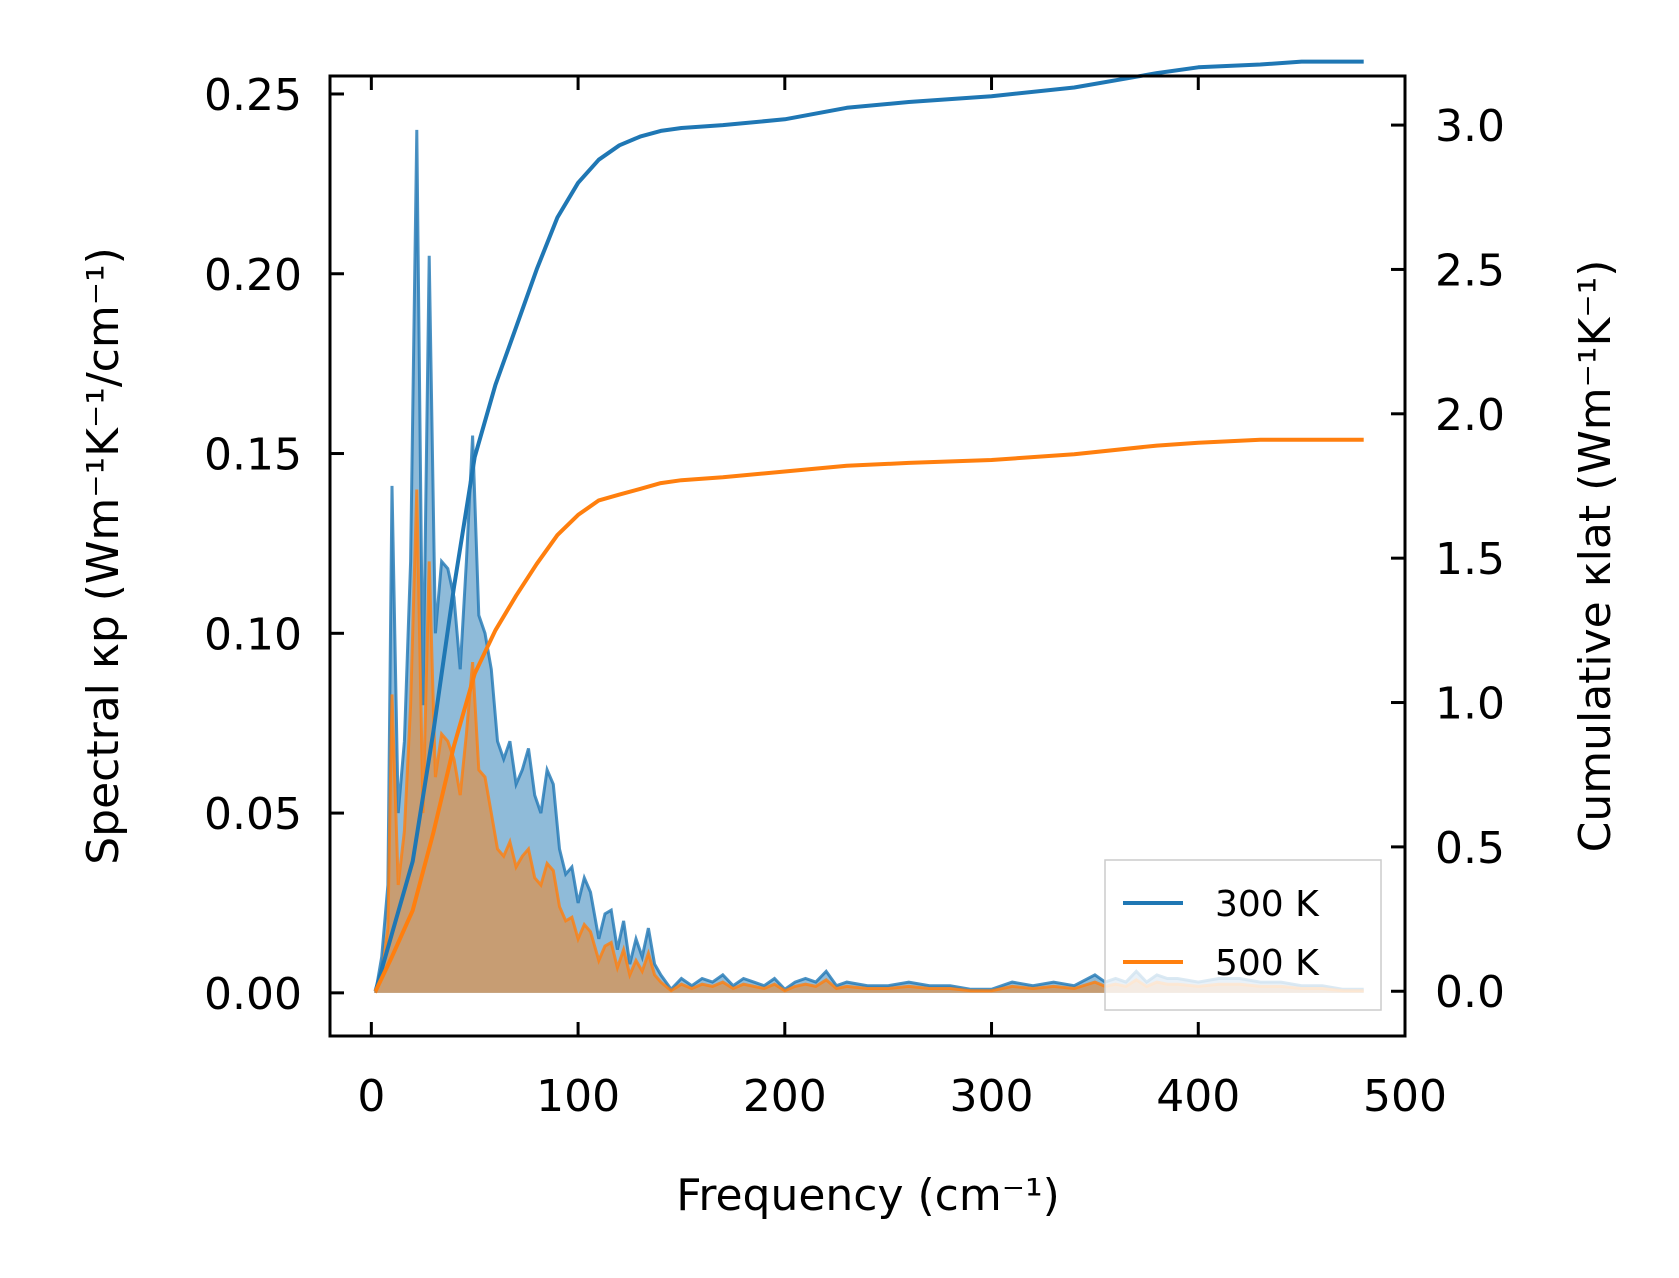  Describe the element at coordinates (253, 814) in the screenshot. I see `y-left-tick-label: 0.05` at that location.